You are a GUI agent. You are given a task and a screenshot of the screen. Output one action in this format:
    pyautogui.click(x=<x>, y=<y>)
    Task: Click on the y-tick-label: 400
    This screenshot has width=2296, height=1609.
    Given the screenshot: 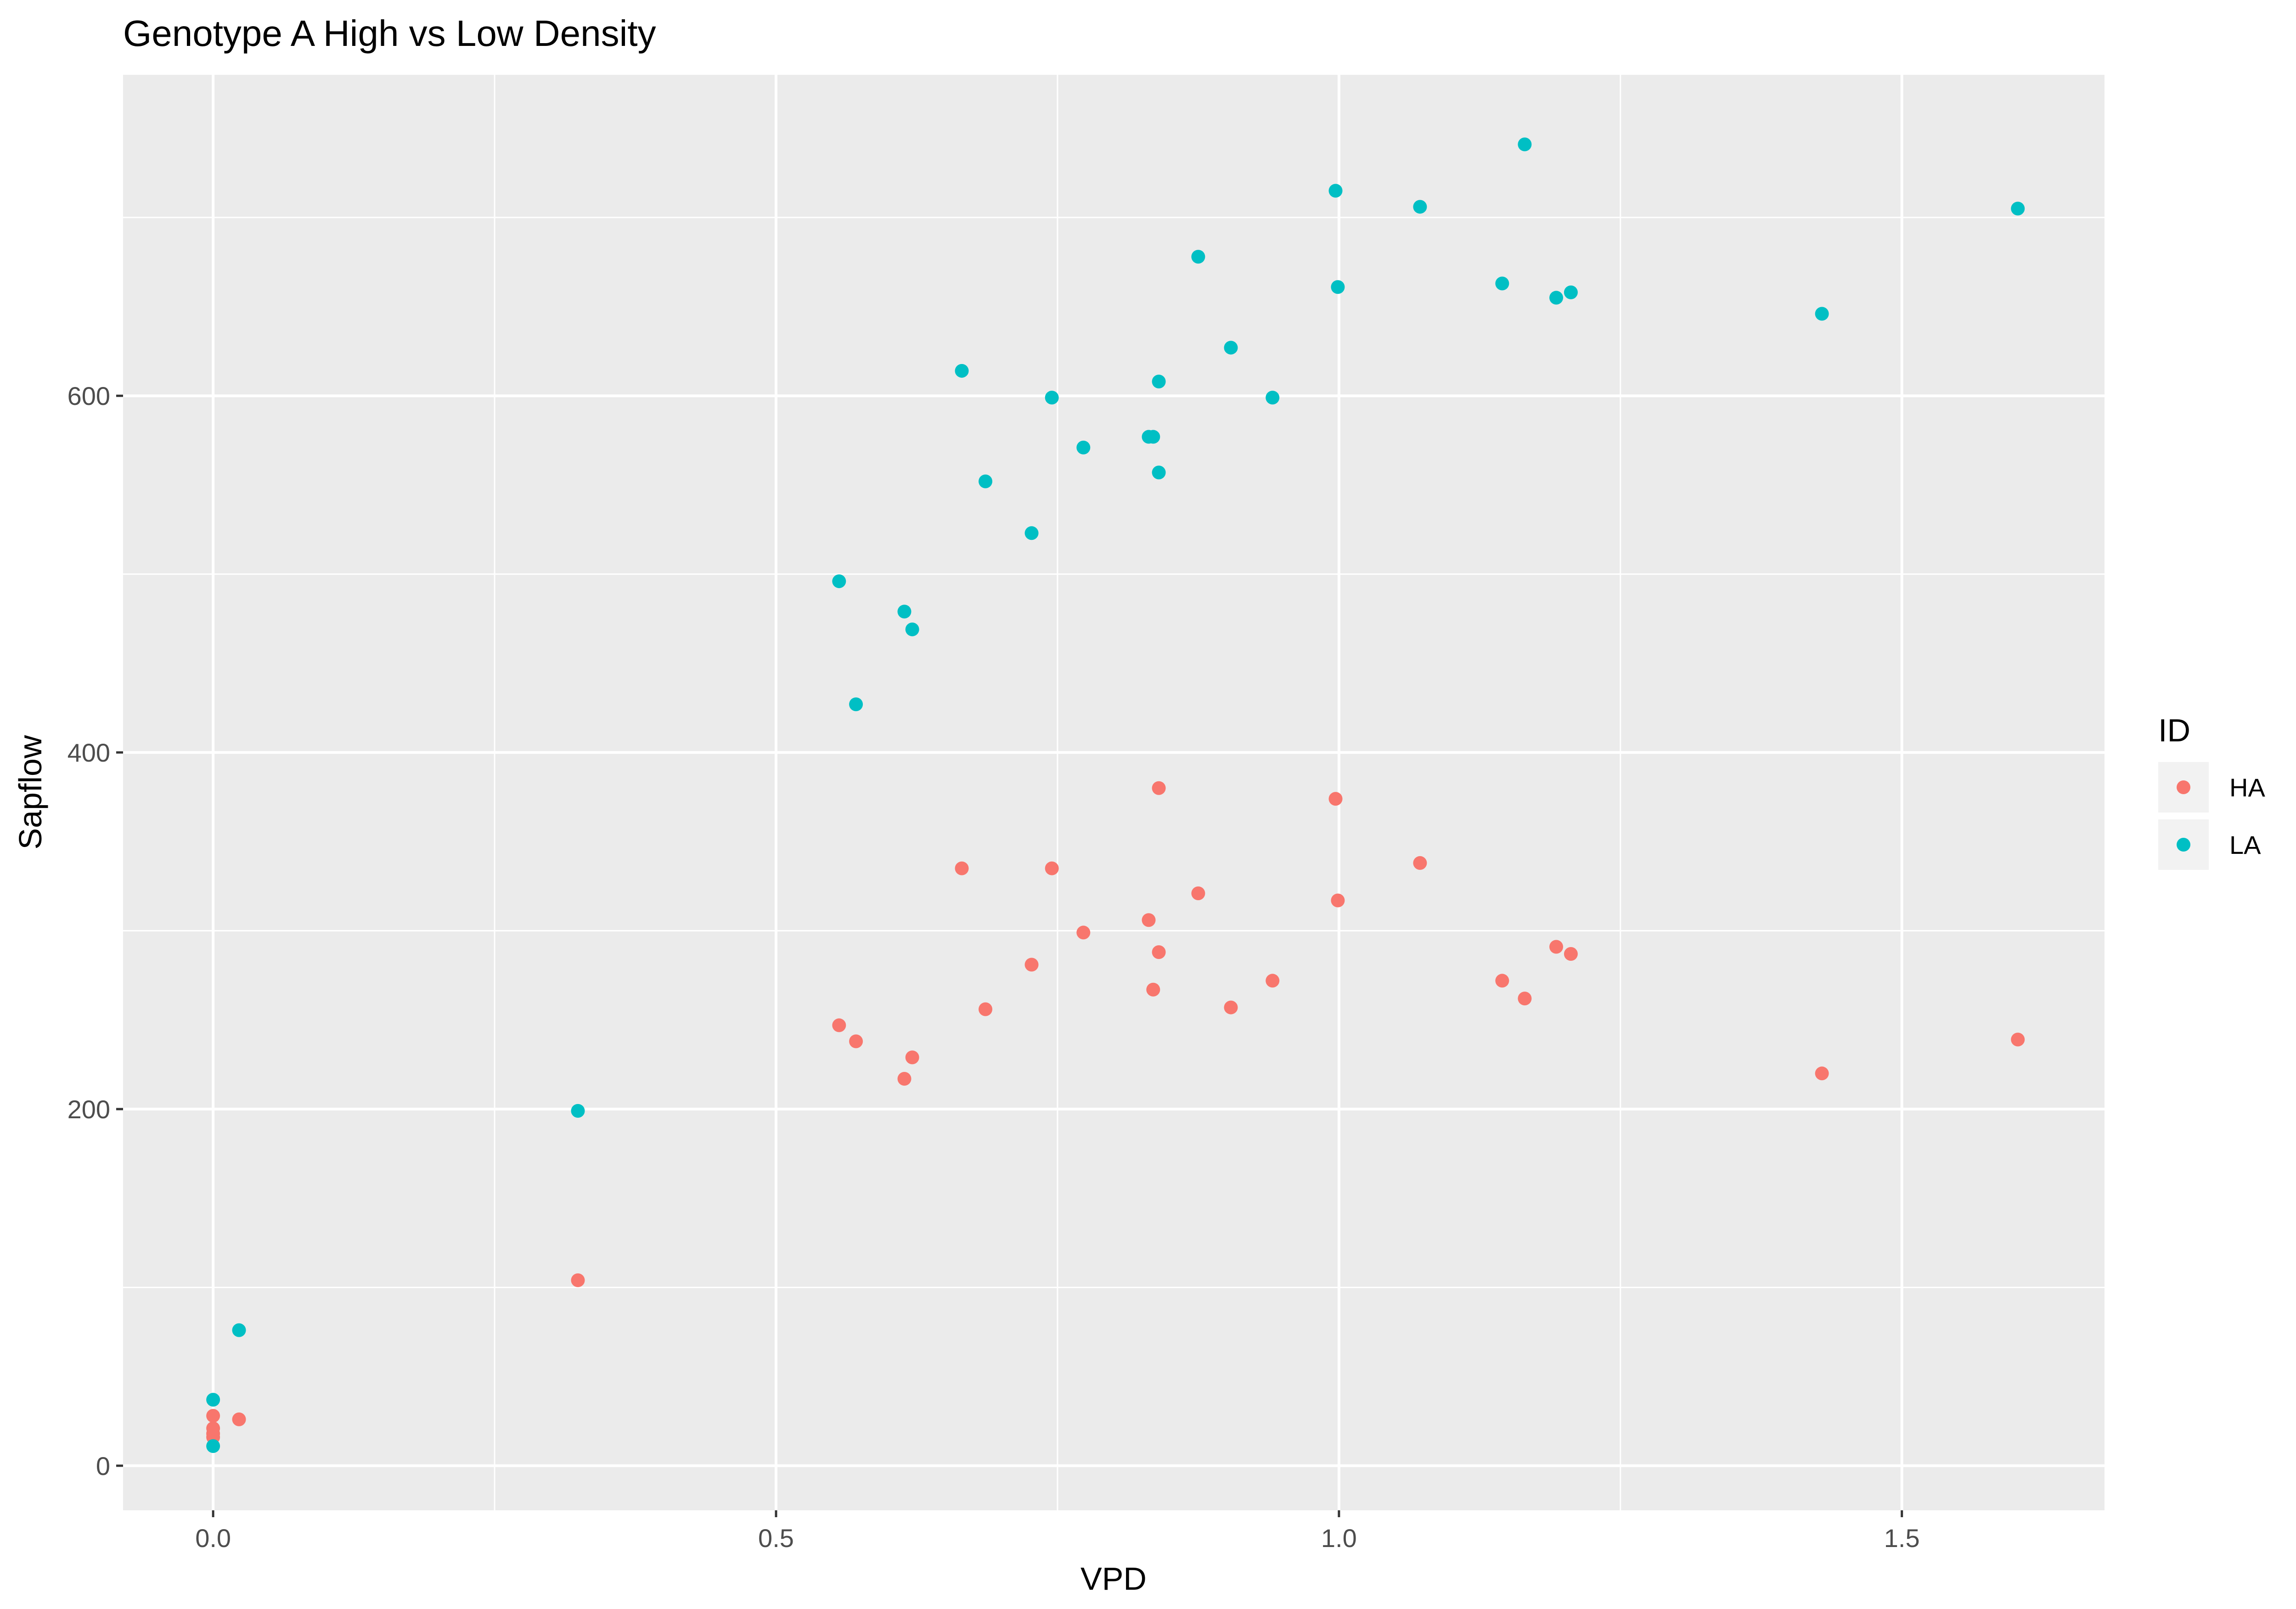 What is the action you would take?
    pyautogui.click(x=89, y=753)
    